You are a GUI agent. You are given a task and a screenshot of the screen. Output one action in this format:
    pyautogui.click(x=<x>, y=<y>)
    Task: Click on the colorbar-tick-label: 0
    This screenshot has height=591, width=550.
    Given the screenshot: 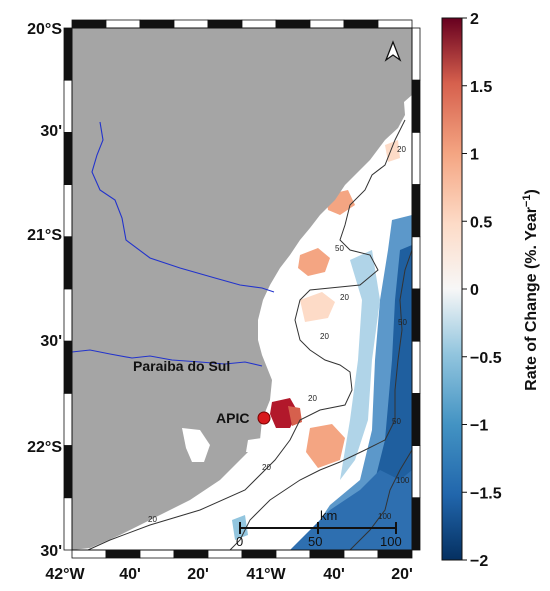 What is the action you would take?
    pyautogui.click(x=474, y=290)
    